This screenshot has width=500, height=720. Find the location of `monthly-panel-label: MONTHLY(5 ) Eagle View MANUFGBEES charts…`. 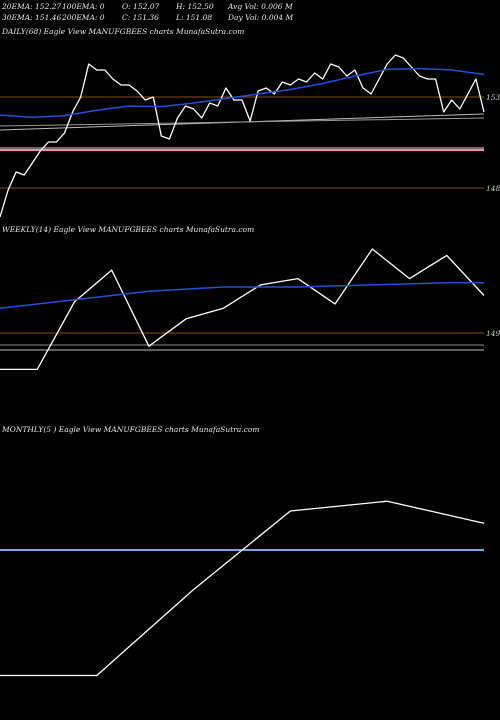

monthly-panel-label: MONTHLY(5 ) Eagle View MANUFGBEES charts… is located at coordinates (130, 429).